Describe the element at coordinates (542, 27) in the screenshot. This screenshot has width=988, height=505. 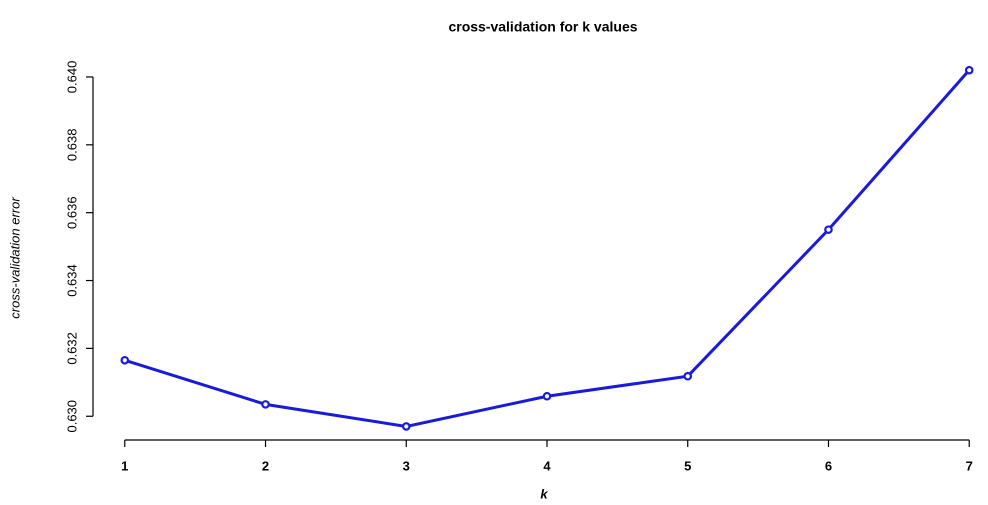
I see `chart-title: cross-validation for k values` at that location.